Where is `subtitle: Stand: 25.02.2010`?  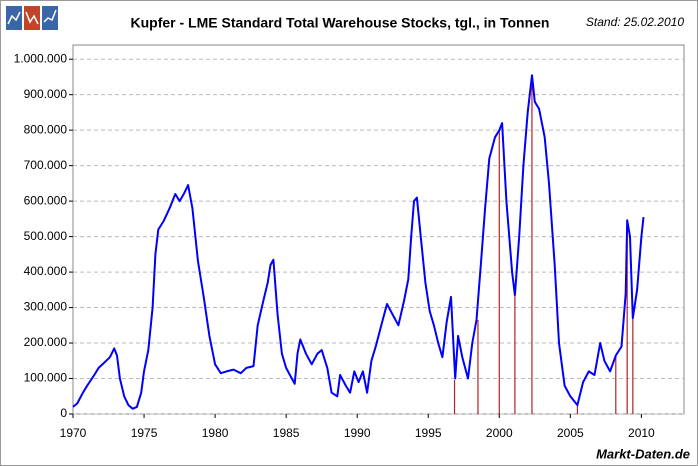 subtitle: Stand: 25.02.2010 is located at coordinates (635, 22).